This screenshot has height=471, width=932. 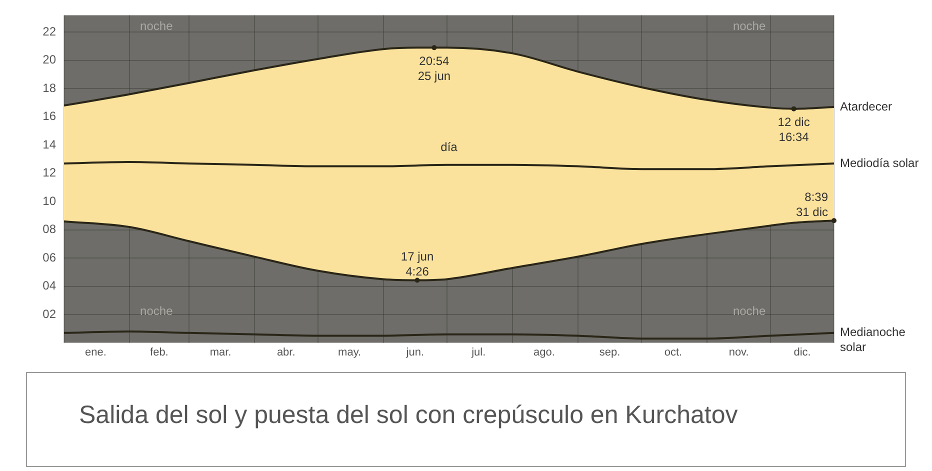 What do you see at coordinates (879, 163) in the screenshot?
I see `series-label: Mediodía solar` at bounding box center [879, 163].